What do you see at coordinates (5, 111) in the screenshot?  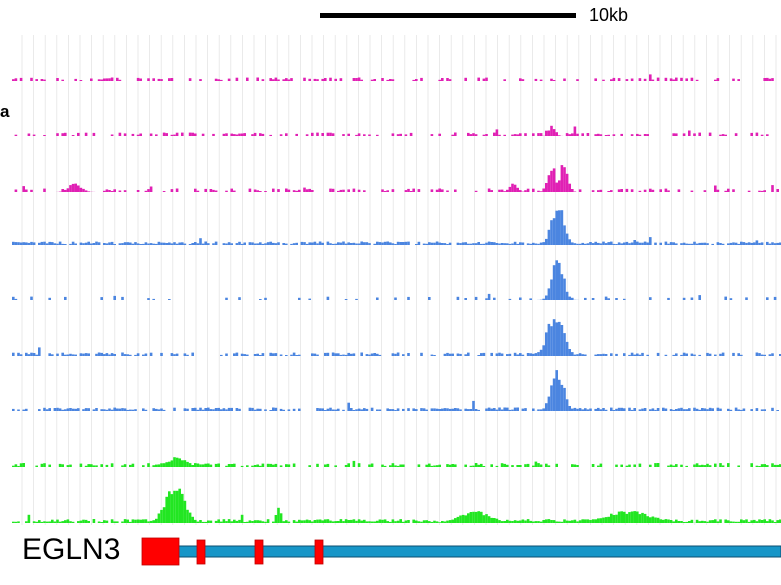 I see `track-letter: a` at bounding box center [5, 111].